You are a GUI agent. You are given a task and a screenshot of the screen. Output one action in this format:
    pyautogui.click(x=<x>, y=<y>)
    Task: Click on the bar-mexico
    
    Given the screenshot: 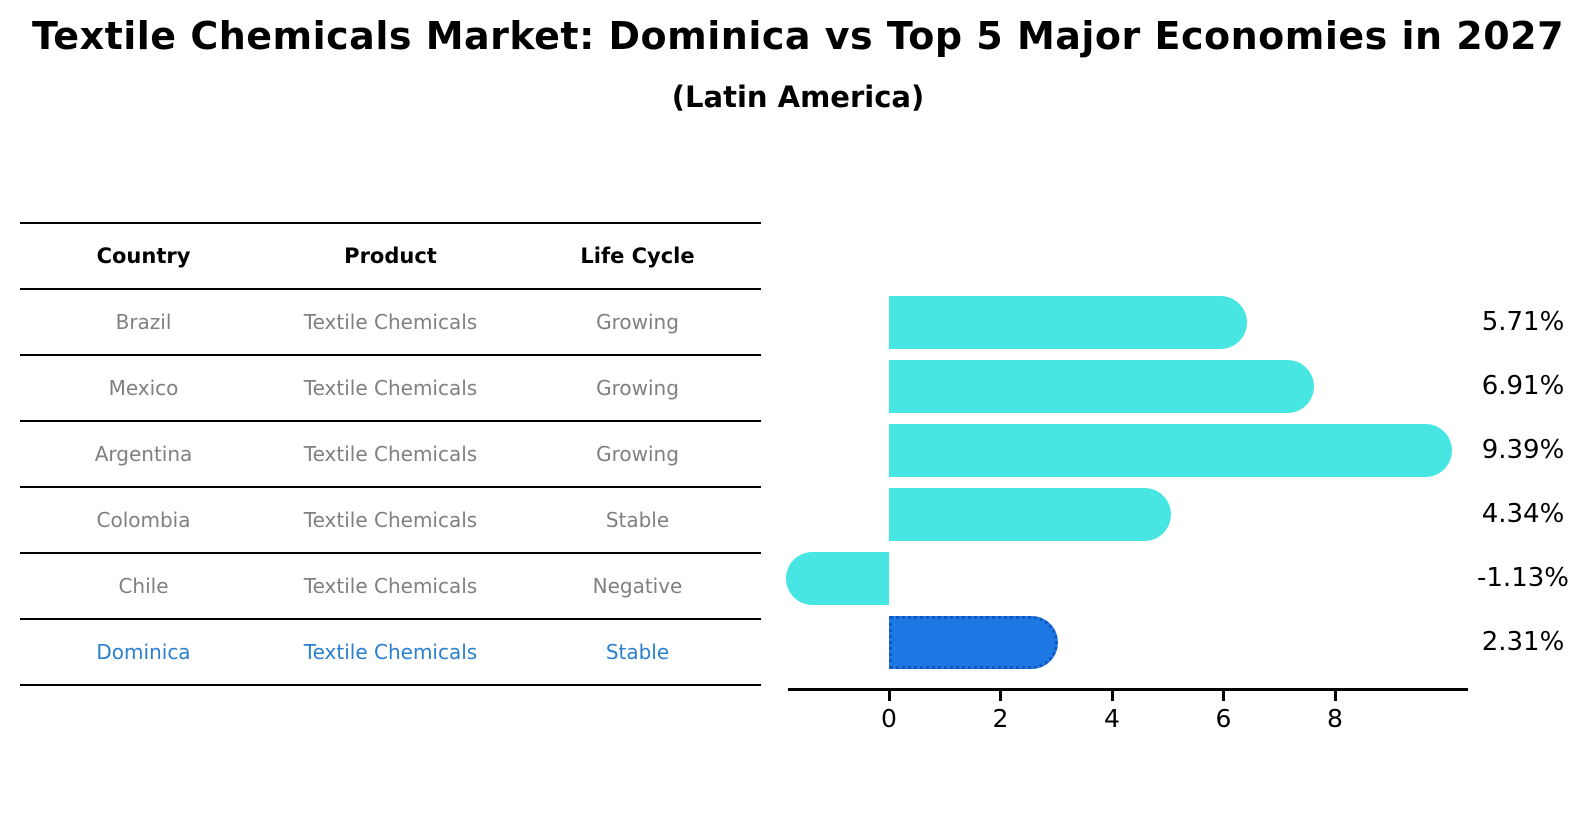 What is the action you would take?
    pyautogui.click(x=1102, y=386)
    